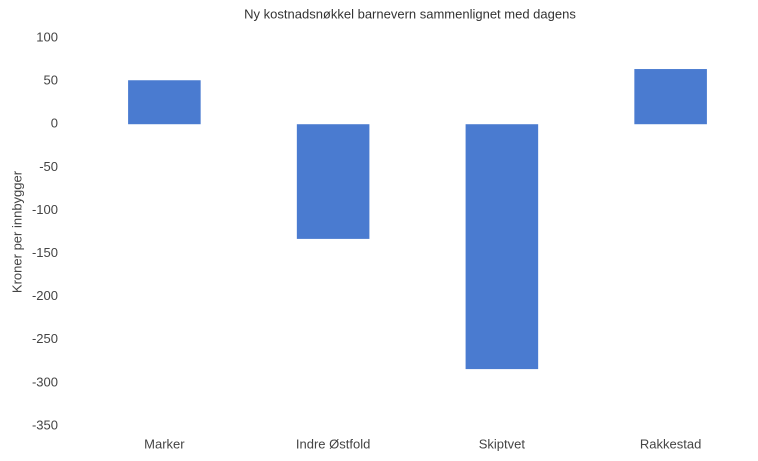  What do you see at coordinates (16, 231) in the screenshot?
I see `y-axis-label: Kroner per innbygger` at bounding box center [16, 231].